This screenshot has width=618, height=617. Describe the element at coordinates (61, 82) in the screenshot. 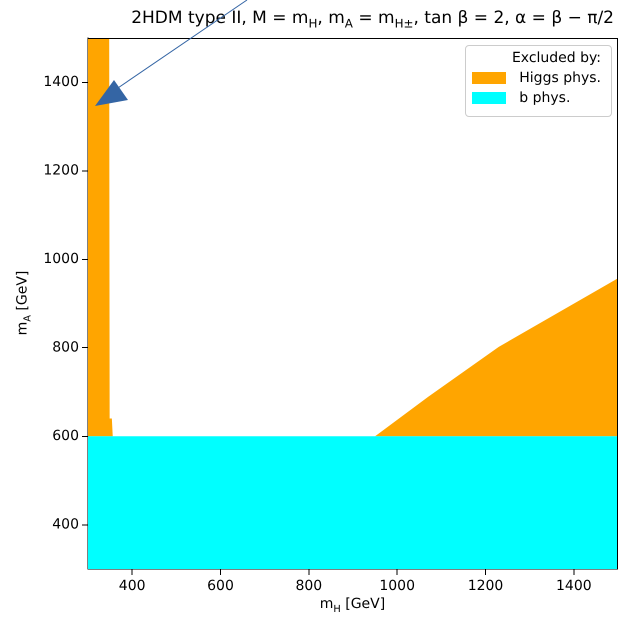

I see `y-tick-label: 1400` at that location.